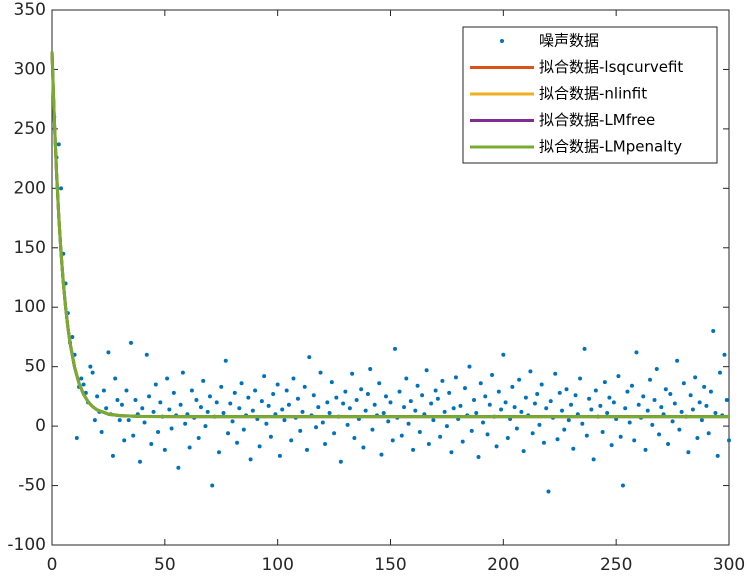 Image resolution: width=749 pixels, height=577 pixels. I want to click on y-tick-label: 350, so click(30, 10).